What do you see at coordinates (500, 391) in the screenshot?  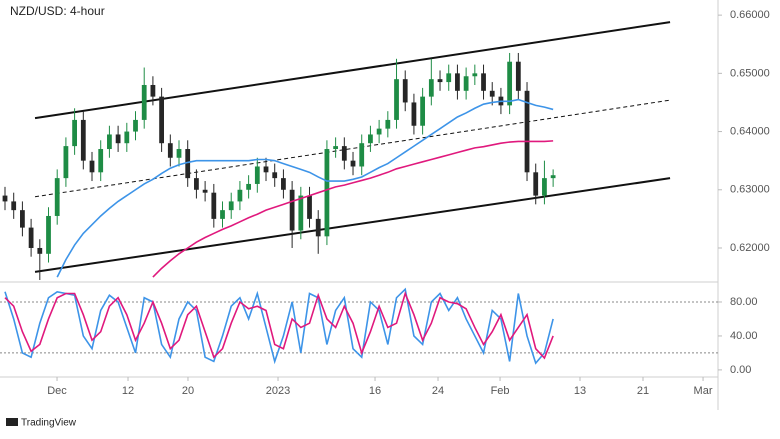 I see `x-tick-label: Feb` at bounding box center [500, 391].